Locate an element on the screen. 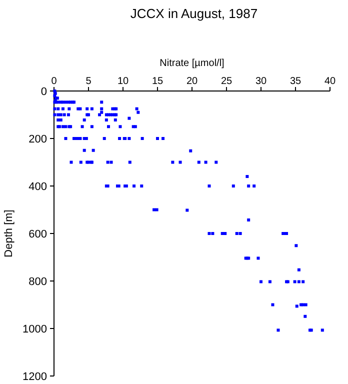 The height and width of the screenshot is (384, 348). y-axis-title: Depth [m] is located at coordinates (9, 234).